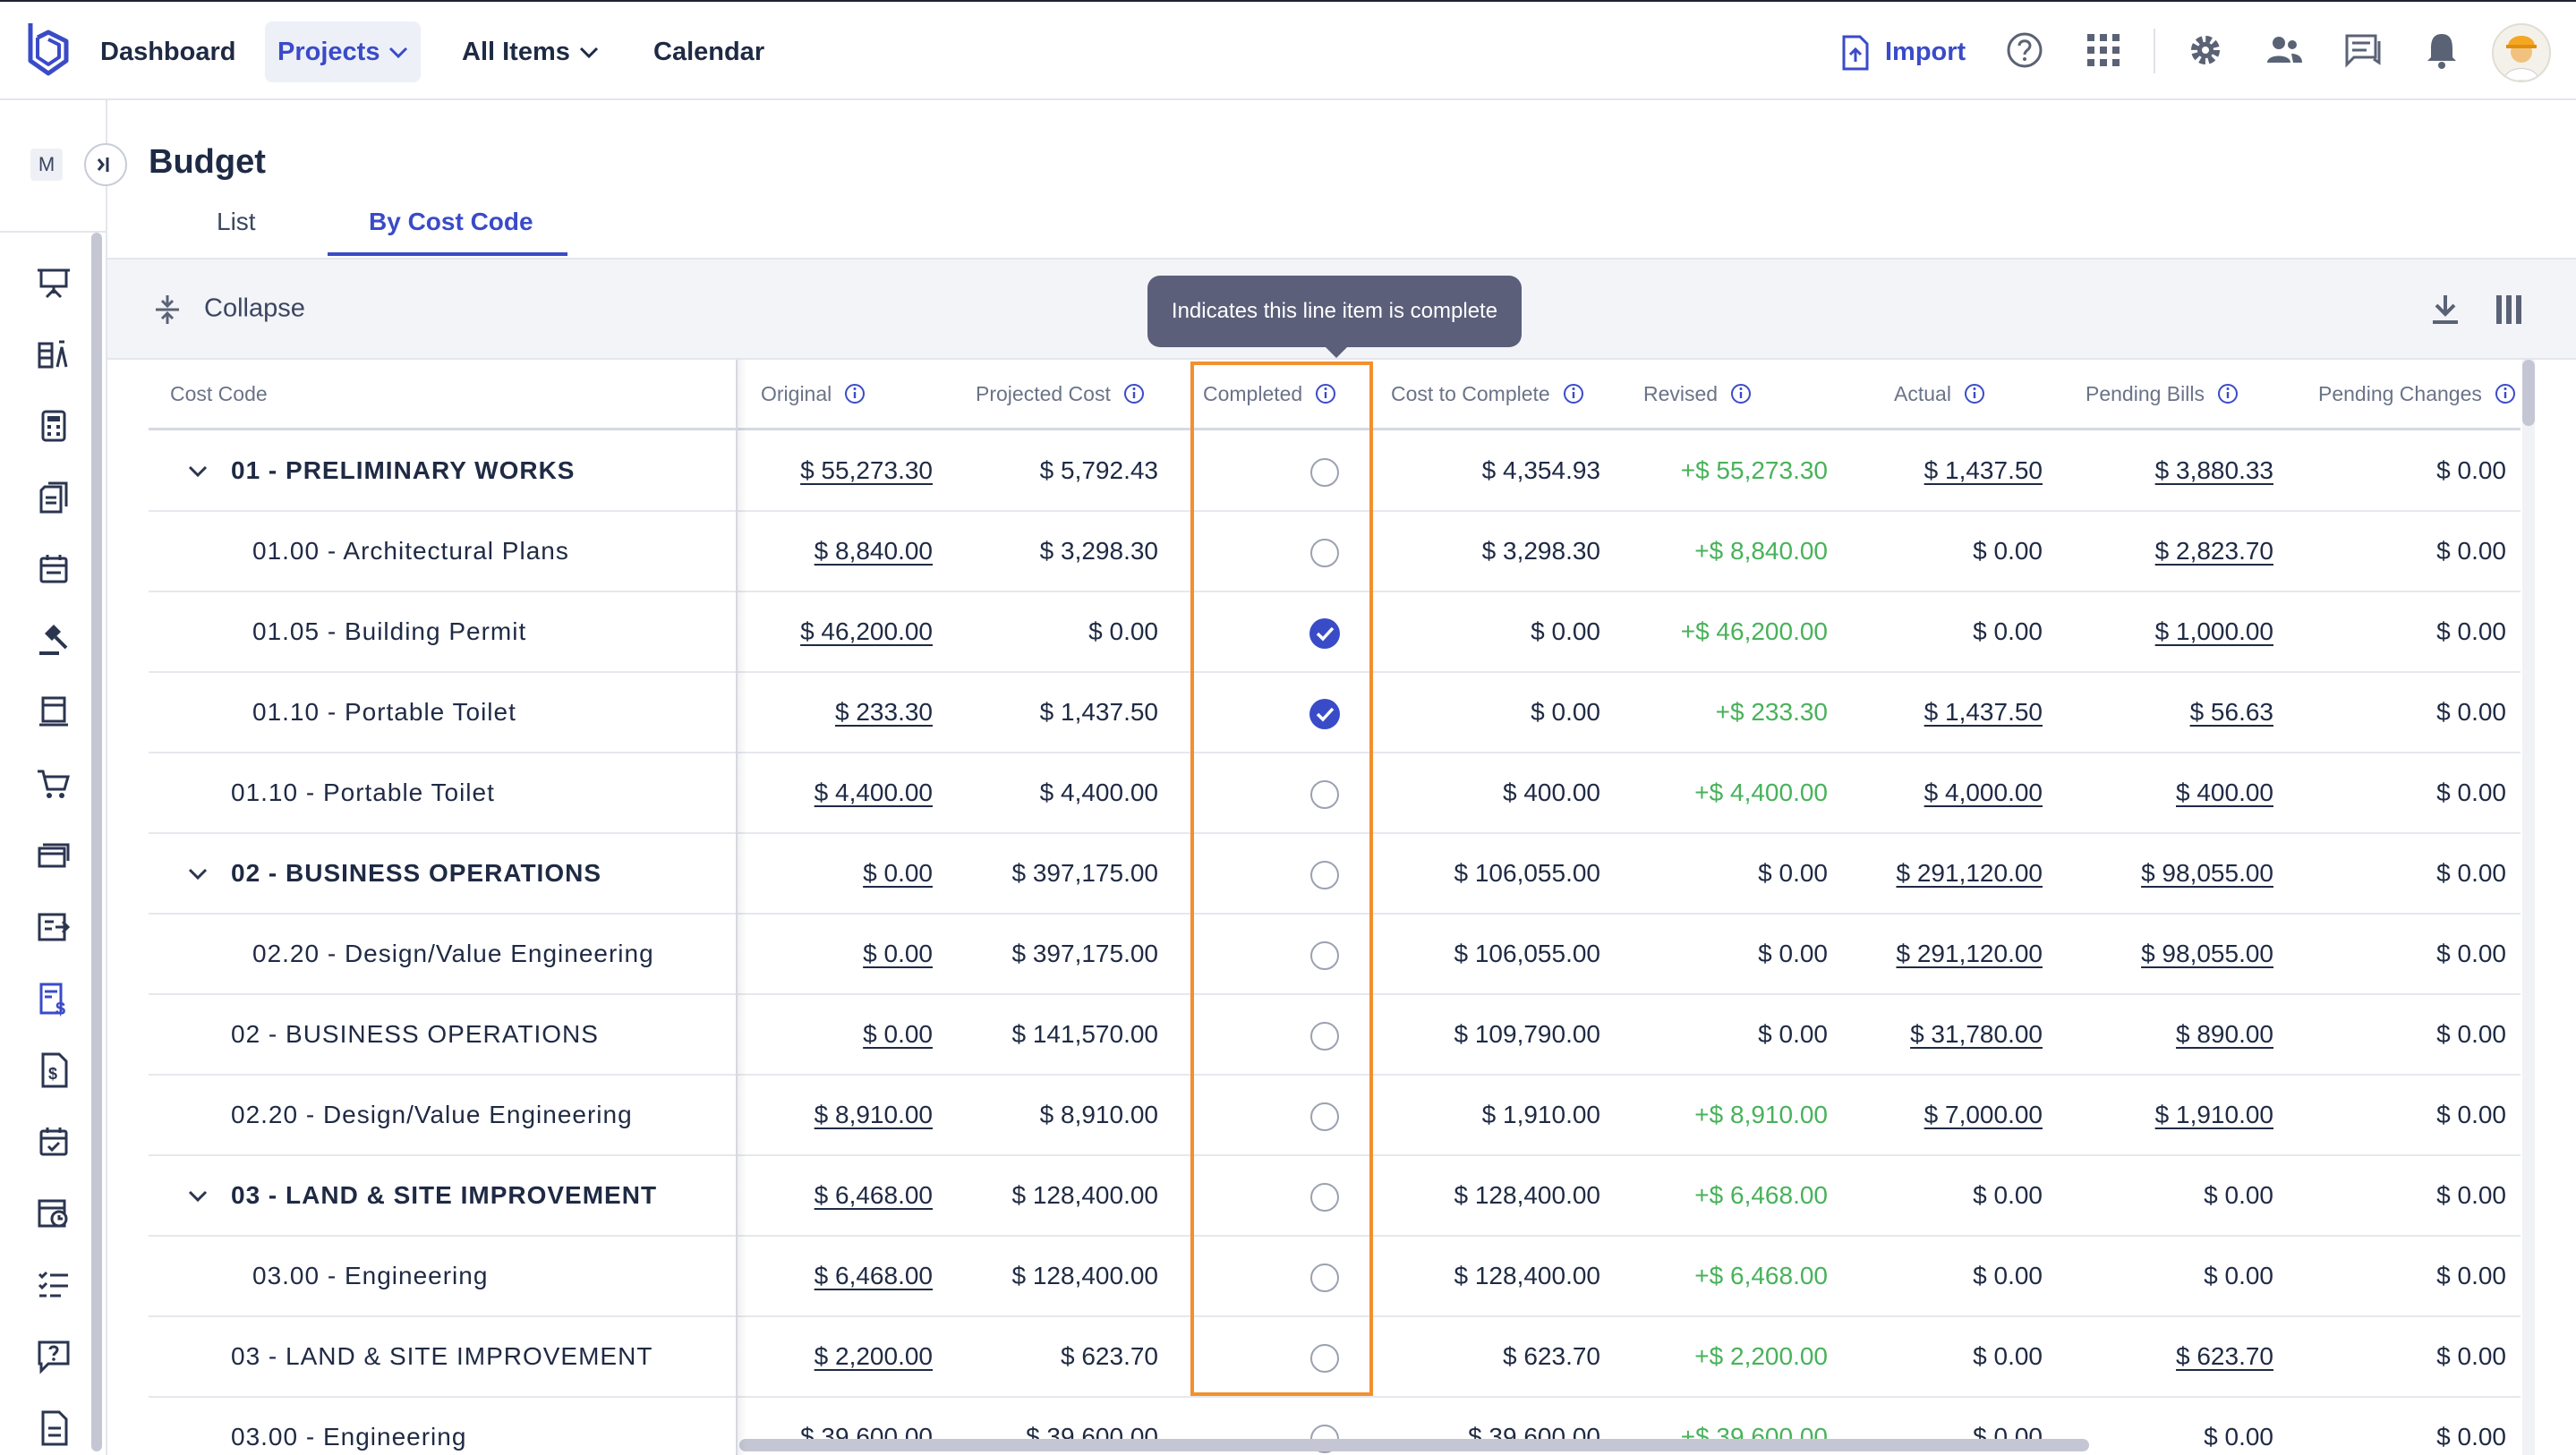 Image resolution: width=2576 pixels, height=1455 pixels. What do you see at coordinates (53, 1070) in the screenshot?
I see `invoice-icon: $` at bounding box center [53, 1070].